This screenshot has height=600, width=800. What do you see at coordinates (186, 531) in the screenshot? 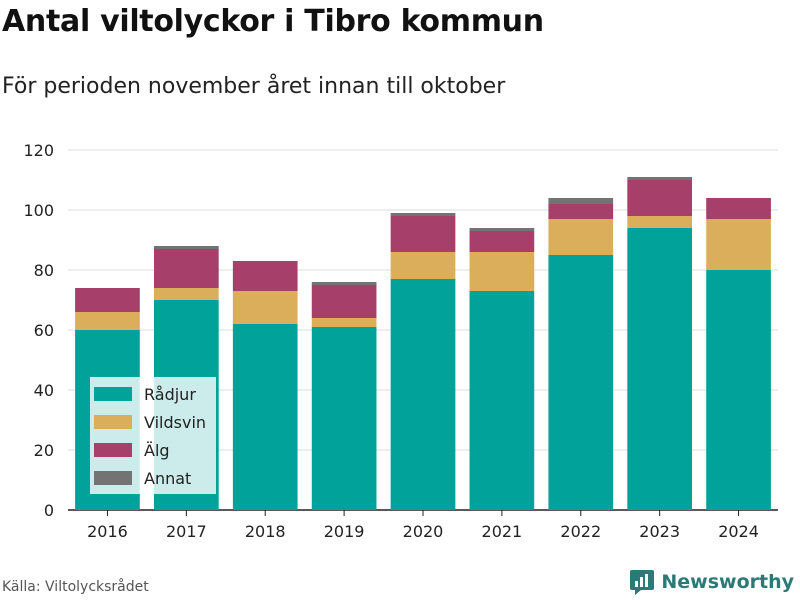
I see `x-tick-label: 2017` at bounding box center [186, 531].